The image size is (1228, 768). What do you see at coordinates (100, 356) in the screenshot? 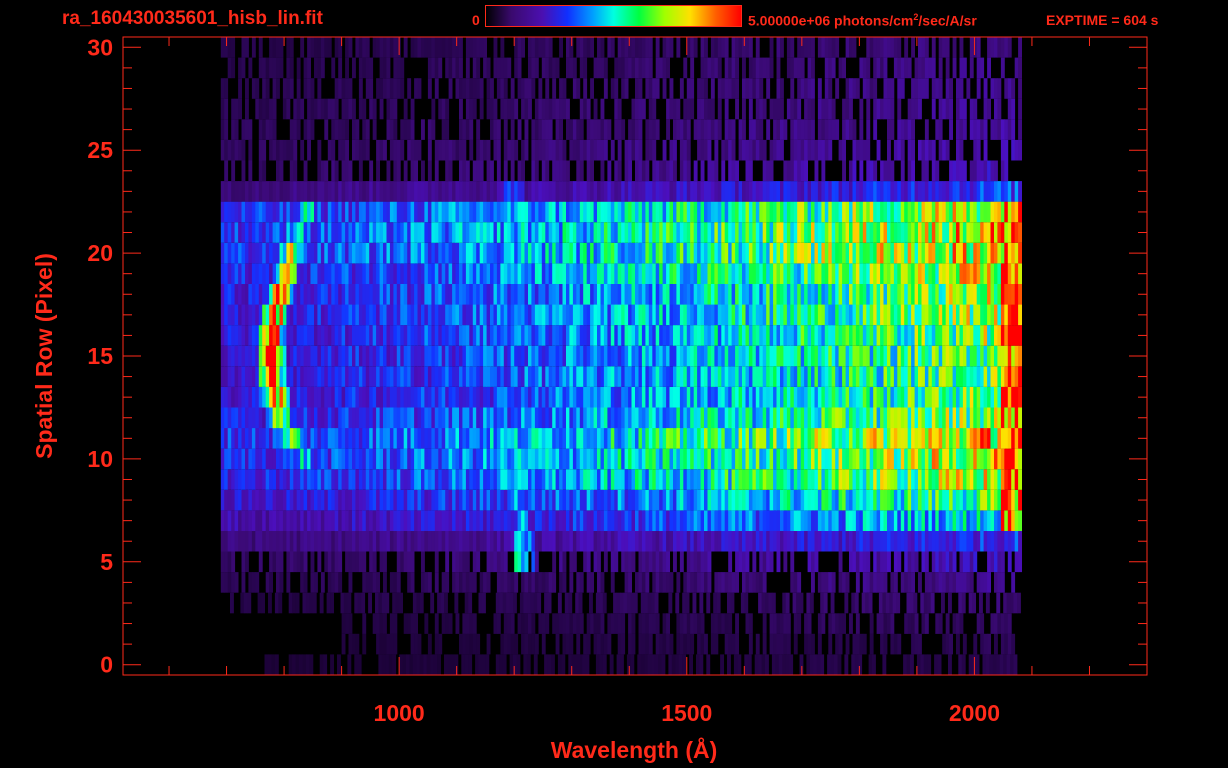
I see `y-tick-label: 15` at bounding box center [100, 356].